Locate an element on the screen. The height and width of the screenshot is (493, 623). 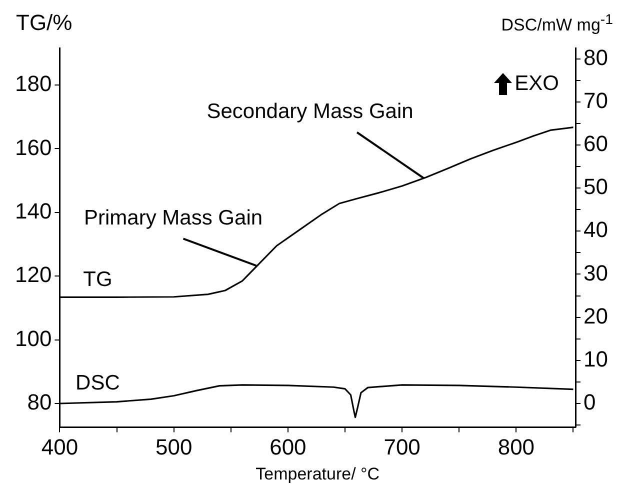
x-tick-label: 800 is located at coordinates (516, 447).